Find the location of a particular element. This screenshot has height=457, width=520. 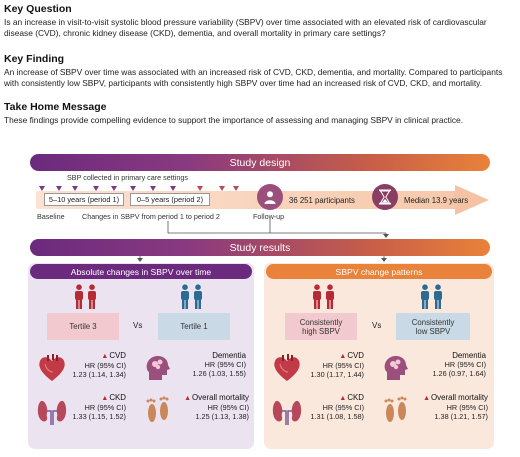

study-design-banner: Study design is located at coordinates (260, 162).